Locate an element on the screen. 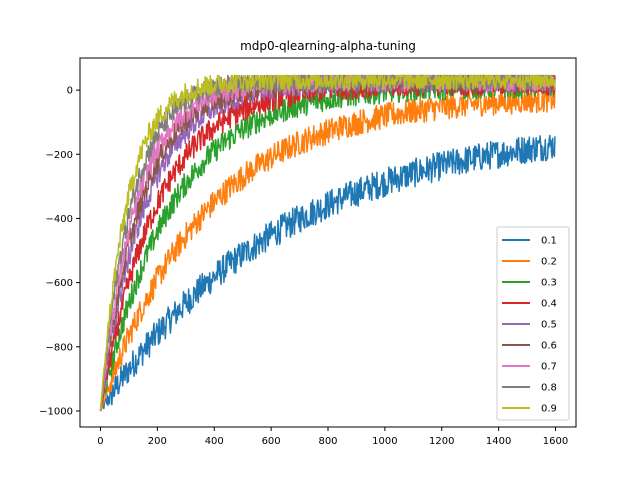 The width and height of the screenshot is (640, 480). legend-label: 0.2 is located at coordinates (549, 262).